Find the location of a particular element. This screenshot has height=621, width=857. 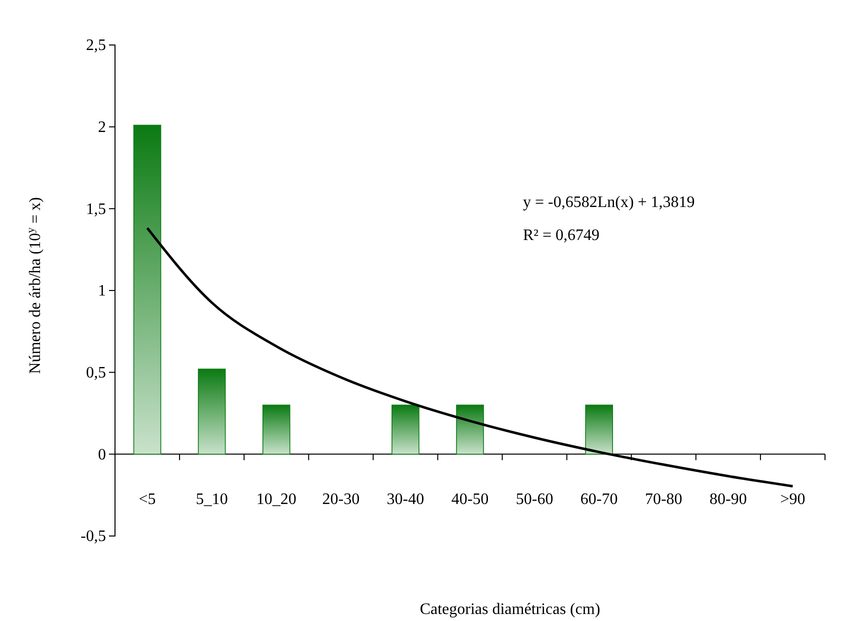

y-tick-label: 1 is located at coordinates (102, 291).